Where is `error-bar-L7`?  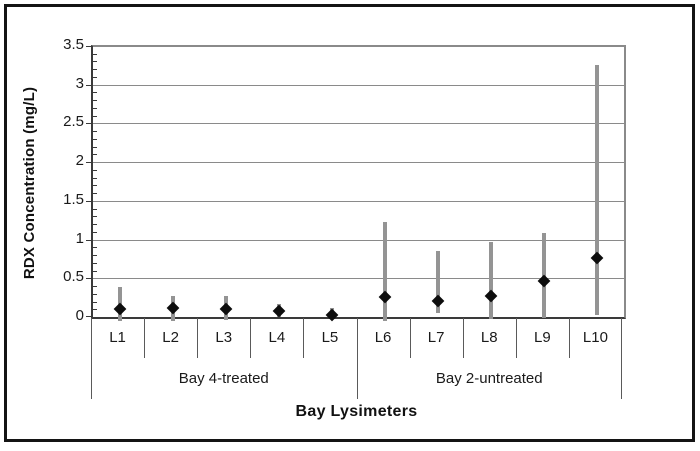
error-bar-L7 is located at coordinates (438, 282).